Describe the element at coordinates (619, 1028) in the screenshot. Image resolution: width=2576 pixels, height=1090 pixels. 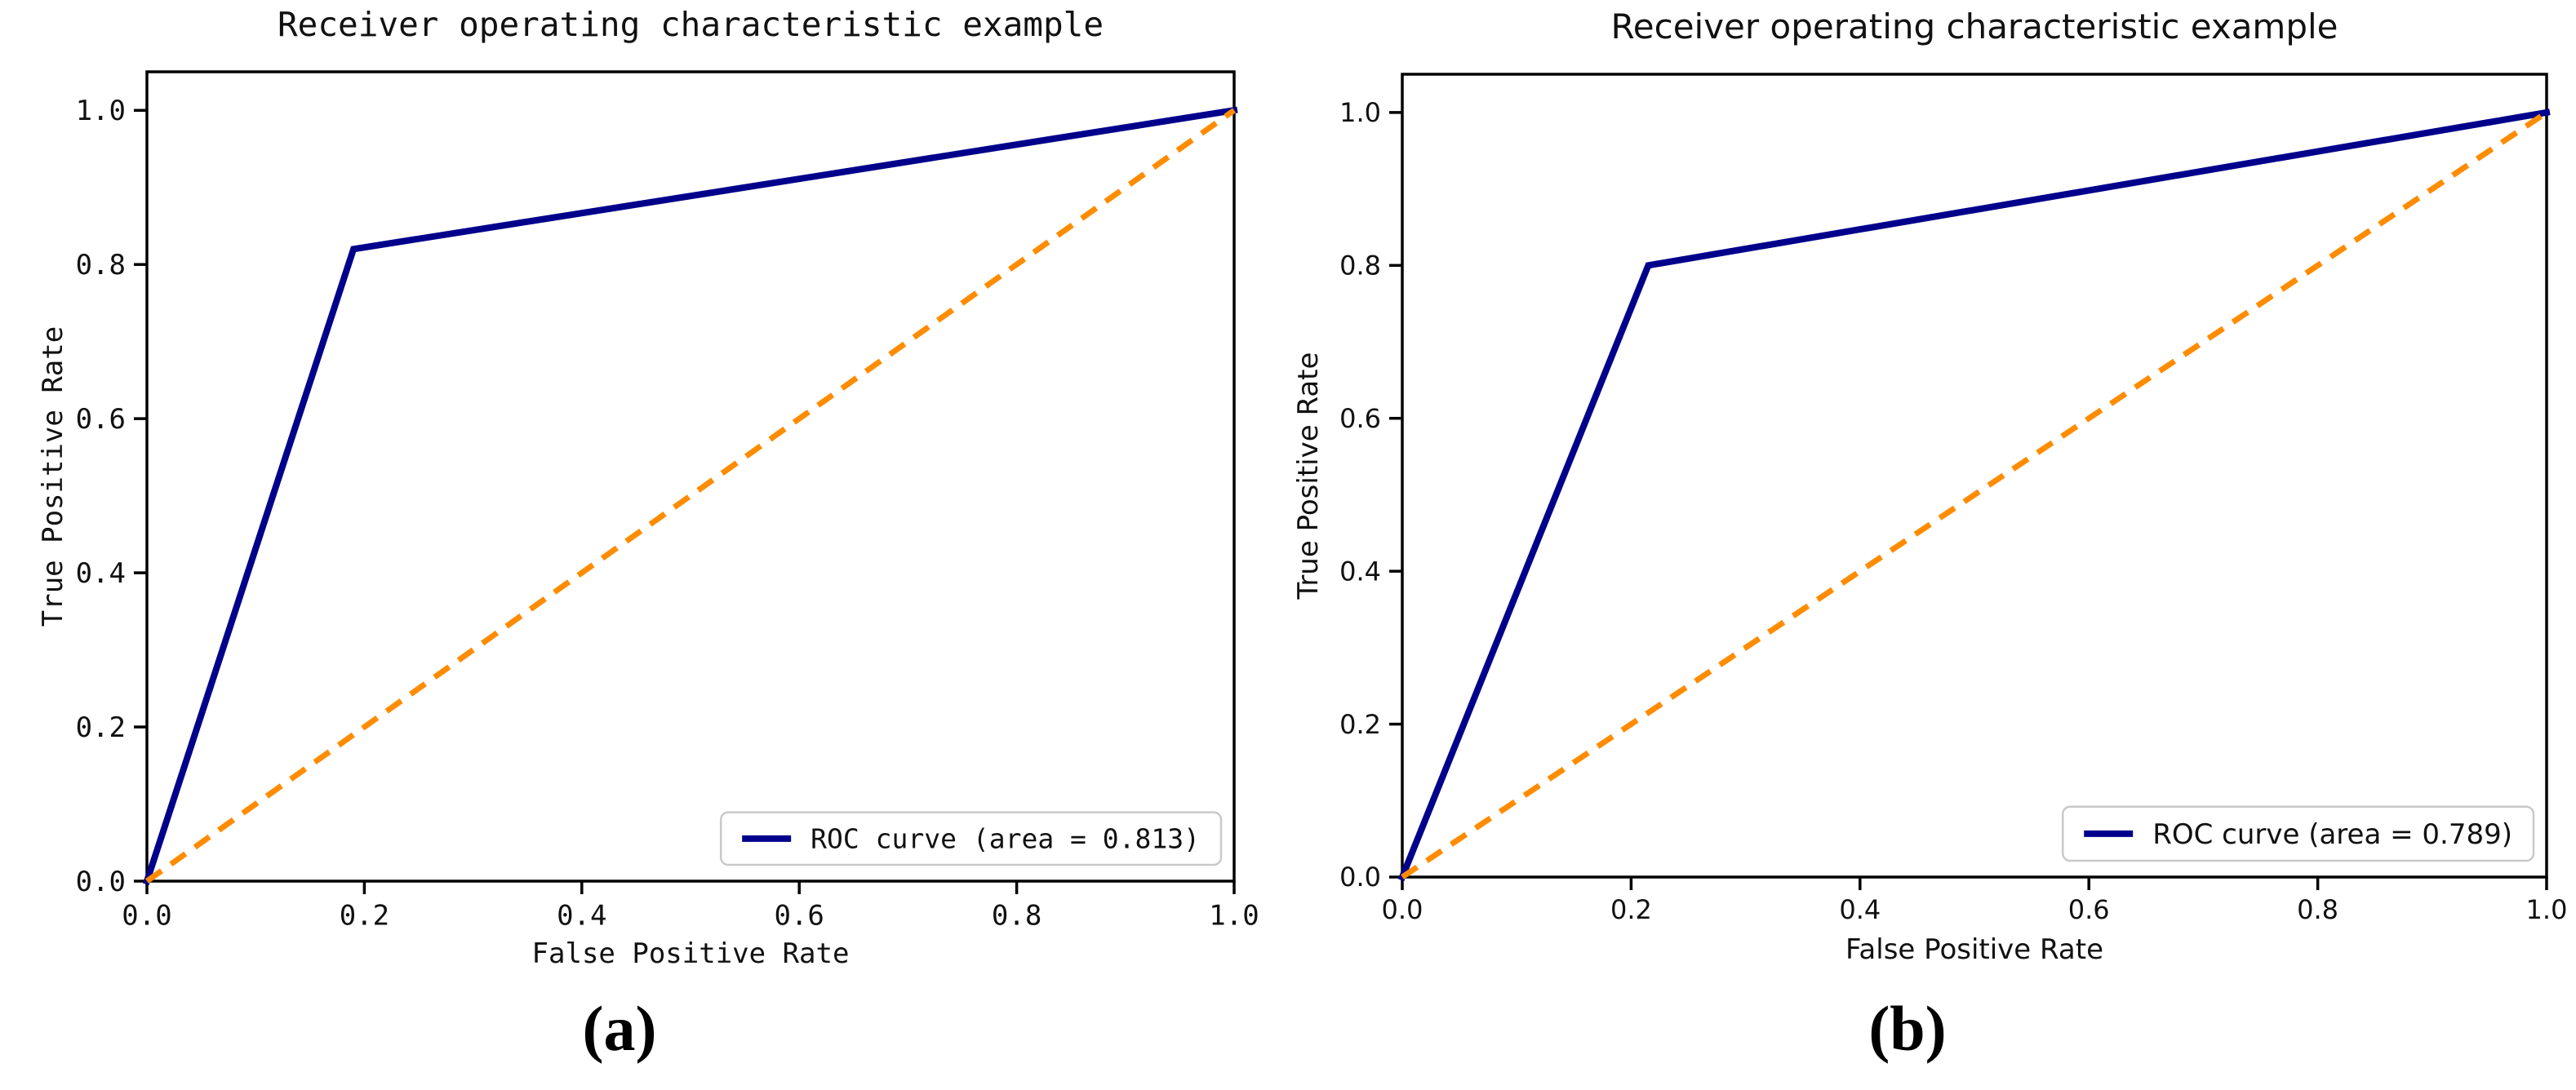
I see `subfigure-label-a: (a)` at that location.